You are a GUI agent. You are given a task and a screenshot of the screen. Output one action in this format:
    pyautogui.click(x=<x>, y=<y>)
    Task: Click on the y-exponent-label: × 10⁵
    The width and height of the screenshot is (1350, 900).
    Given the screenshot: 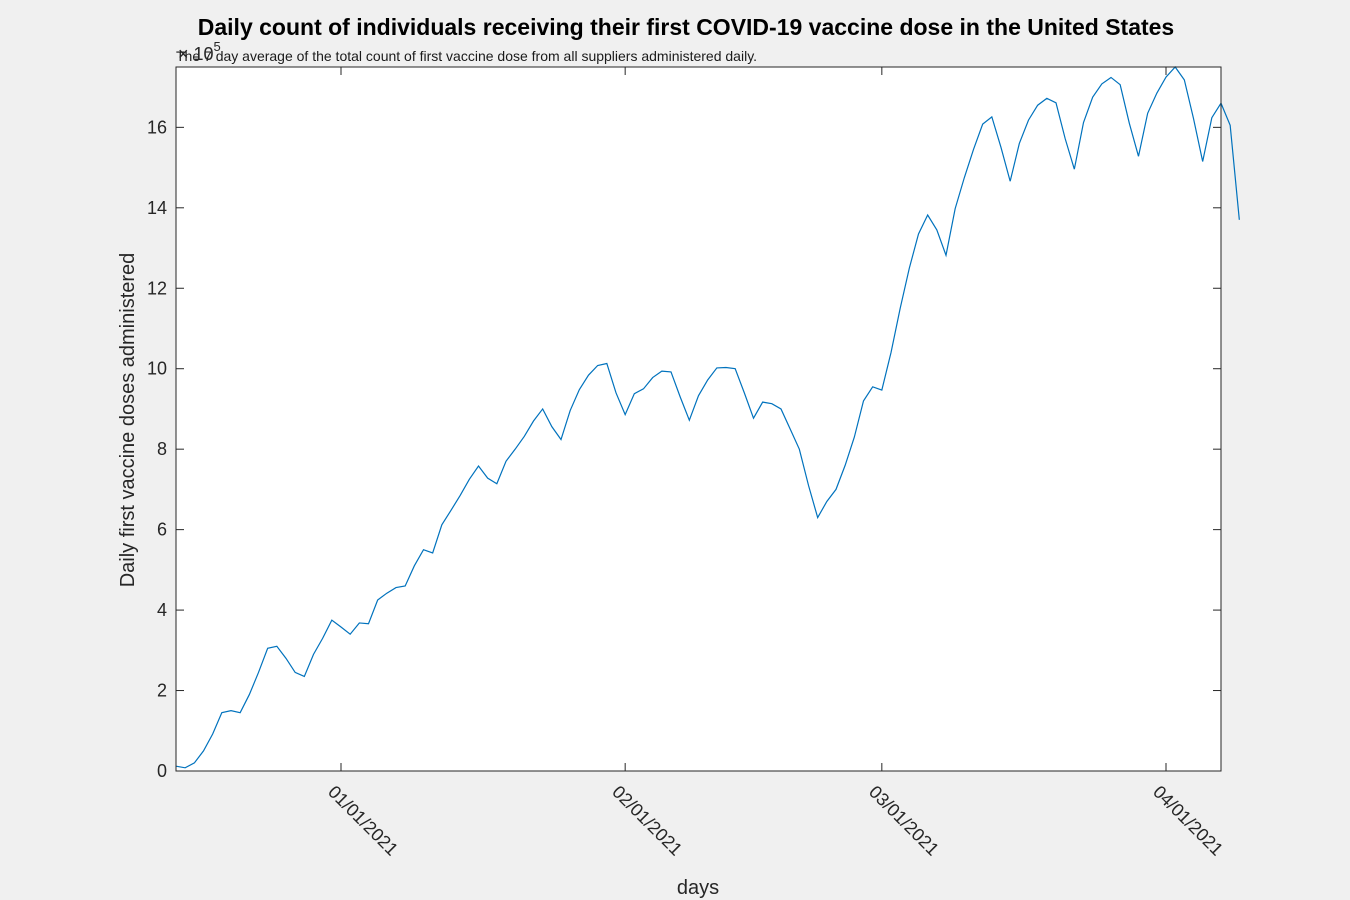 What is the action you would take?
    pyautogui.click(x=199, y=51)
    